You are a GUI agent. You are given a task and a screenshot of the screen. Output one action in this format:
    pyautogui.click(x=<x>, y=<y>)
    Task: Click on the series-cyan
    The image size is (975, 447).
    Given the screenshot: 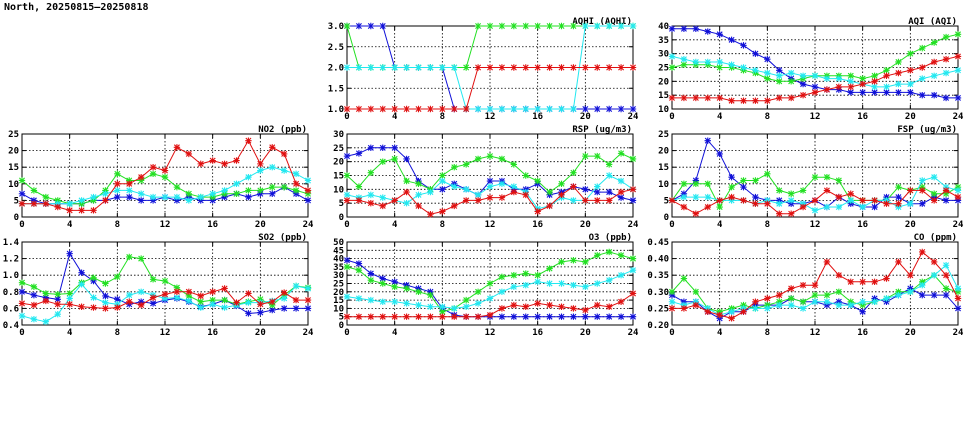 What is the action you would take?
    pyautogui.click(x=165, y=303)
    